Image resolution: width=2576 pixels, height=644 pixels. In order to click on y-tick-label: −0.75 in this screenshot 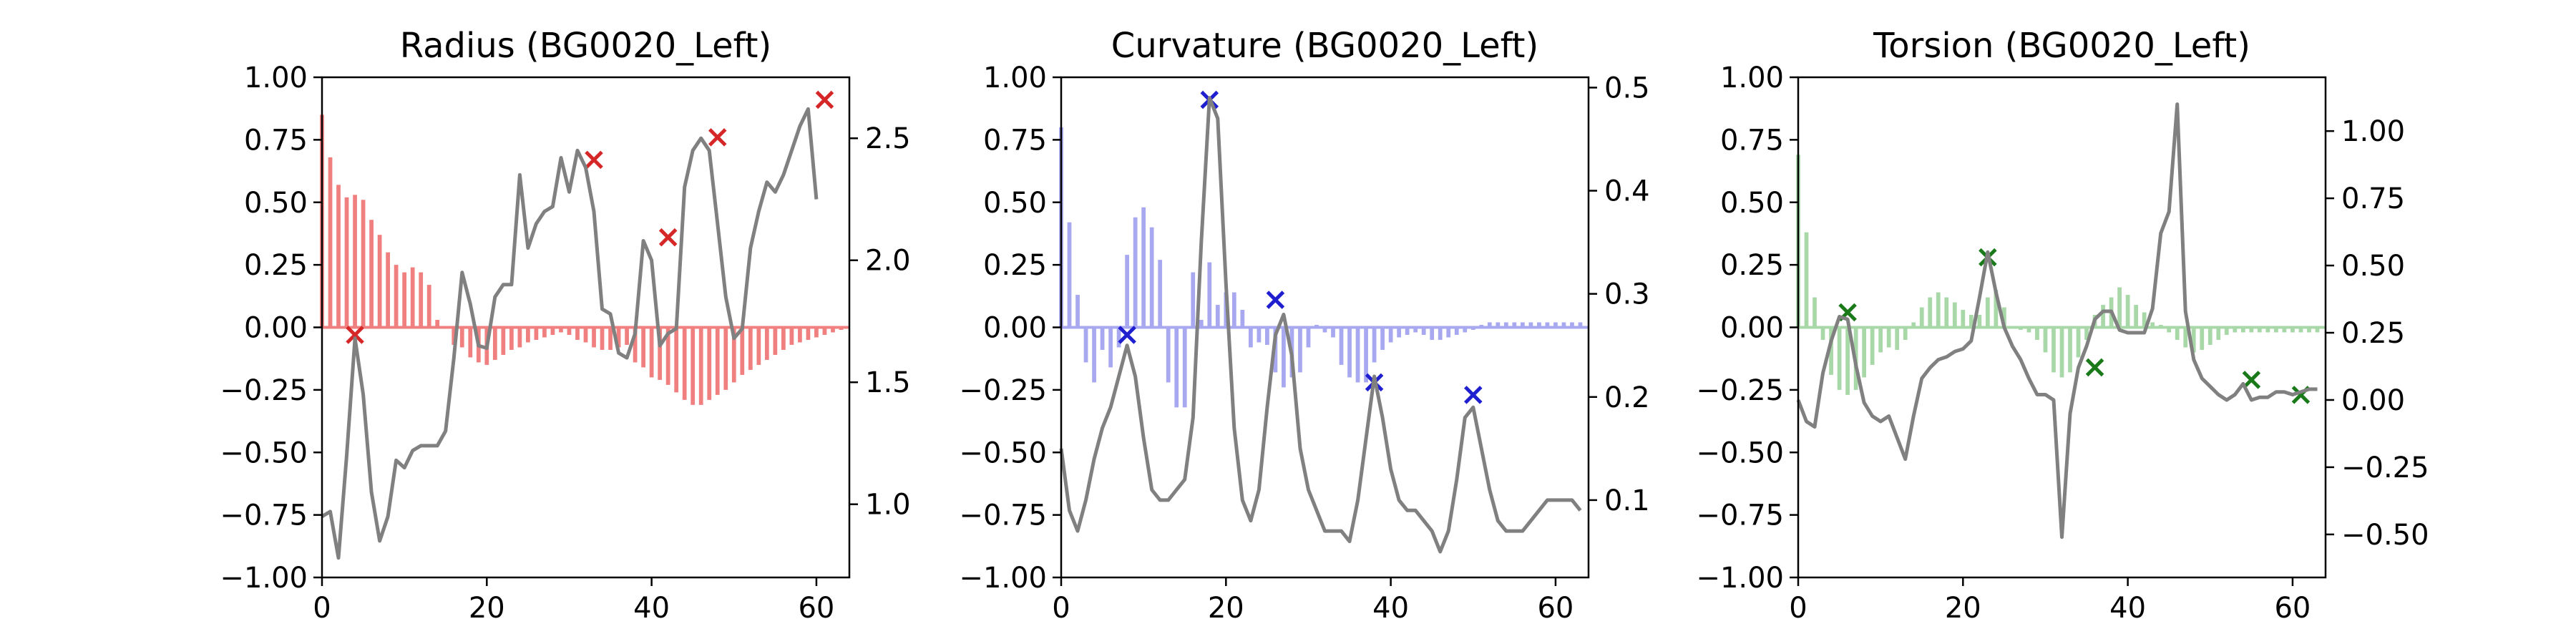, I will do `click(1003, 515)`.